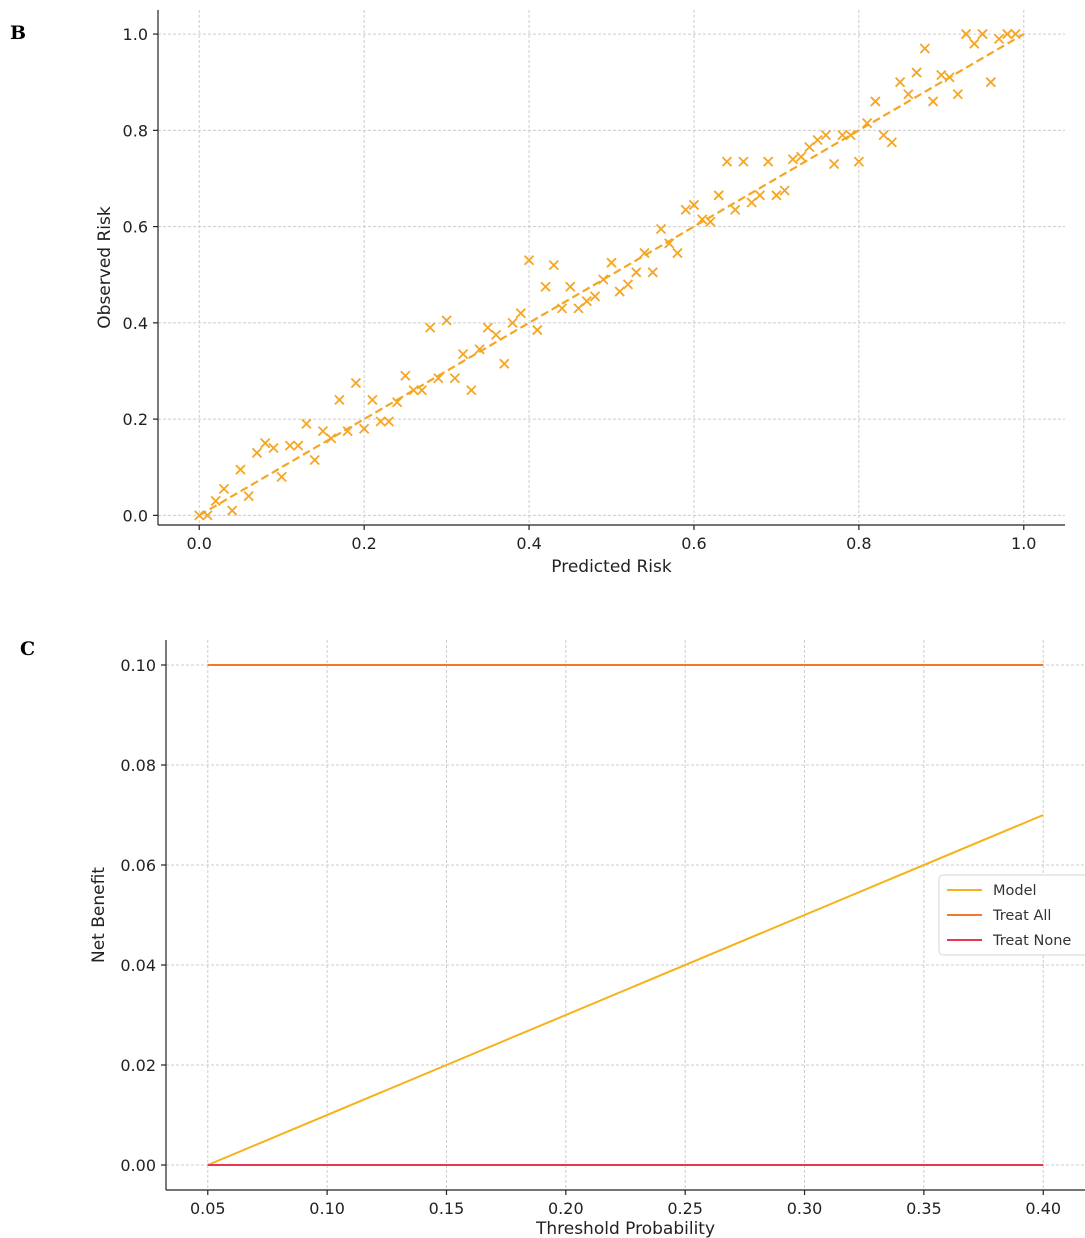 The width and height of the screenshot is (1085, 1238). I want to click on legend-entry: Model, so click(1015, 891).